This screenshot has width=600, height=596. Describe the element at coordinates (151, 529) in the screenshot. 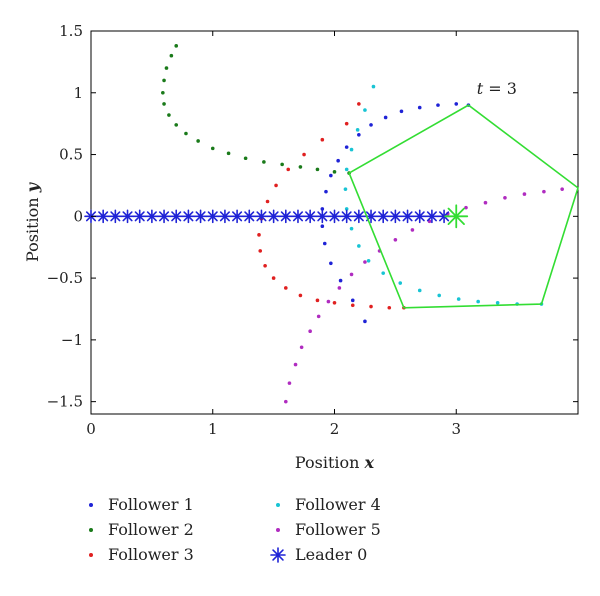

I see `legend-label: Follower 2` at that location.